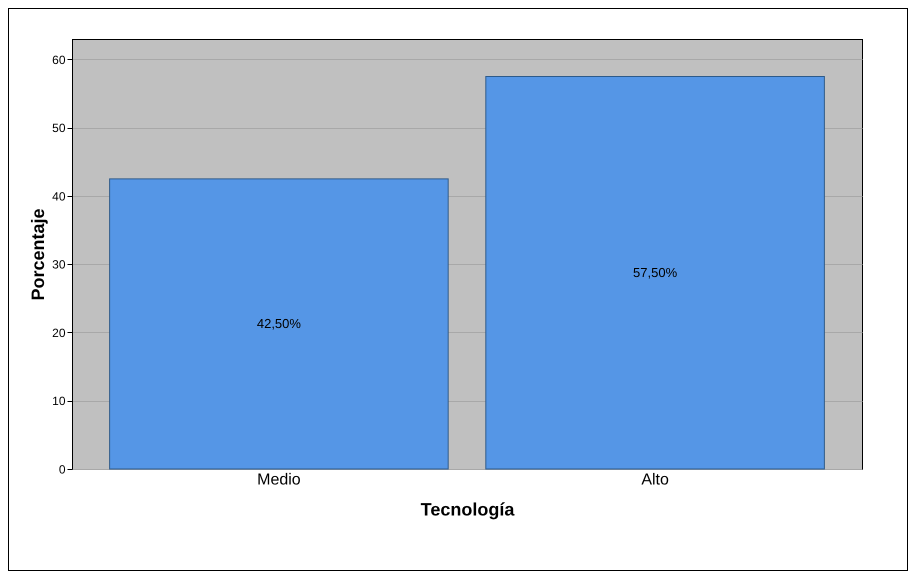  Describe the element at coordinates (59, 333) in the screenshot. I see `y-tick-label: 20` at that location.